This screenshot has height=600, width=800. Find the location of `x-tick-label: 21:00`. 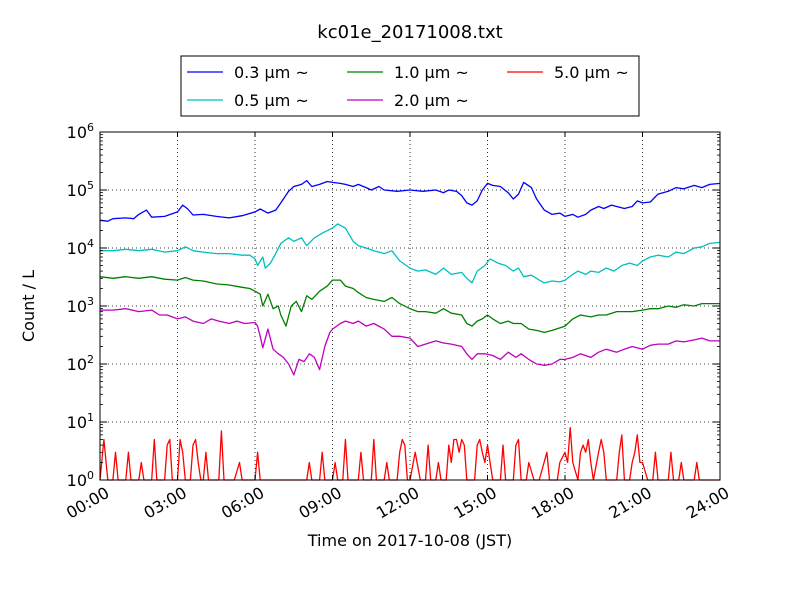

x-tick-label: 21:00 is located at coordinates (629, 503).